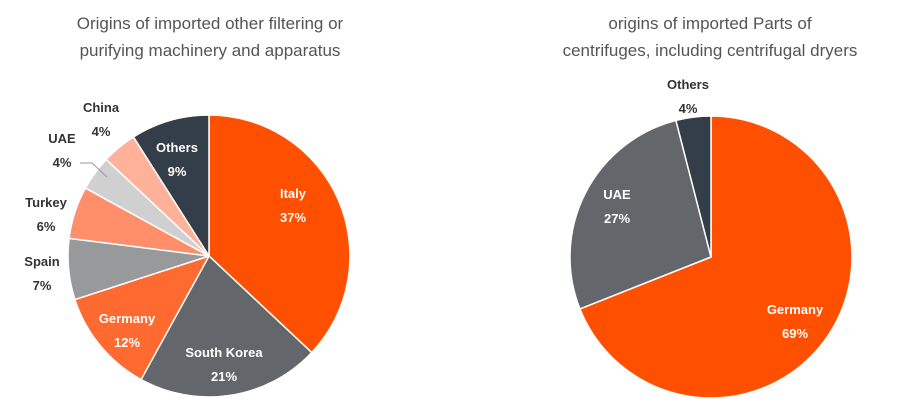  I want to click on pie-slice-germany, so click(142, 318).